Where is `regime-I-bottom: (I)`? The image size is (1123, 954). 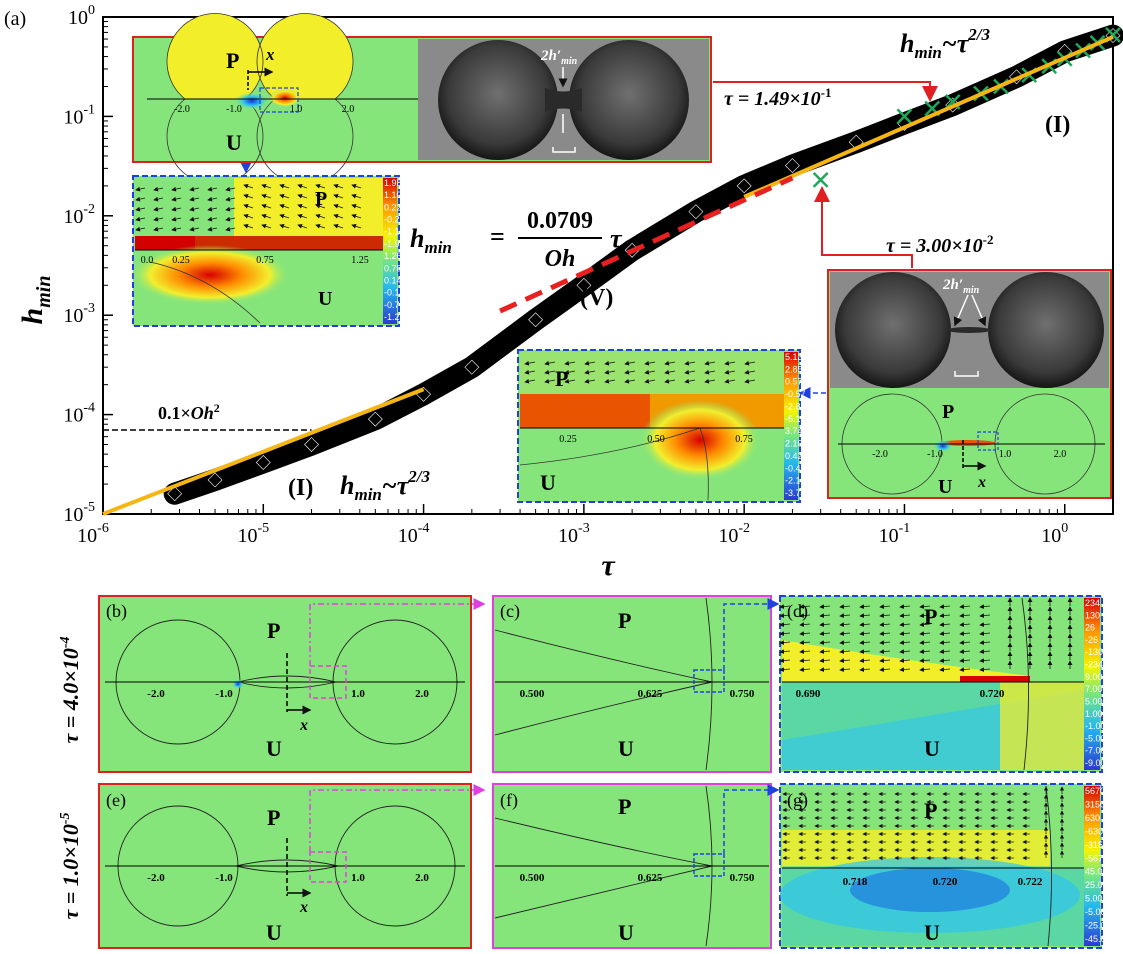
regime-I-bottom: (I) is located at coordinates (300, 488).